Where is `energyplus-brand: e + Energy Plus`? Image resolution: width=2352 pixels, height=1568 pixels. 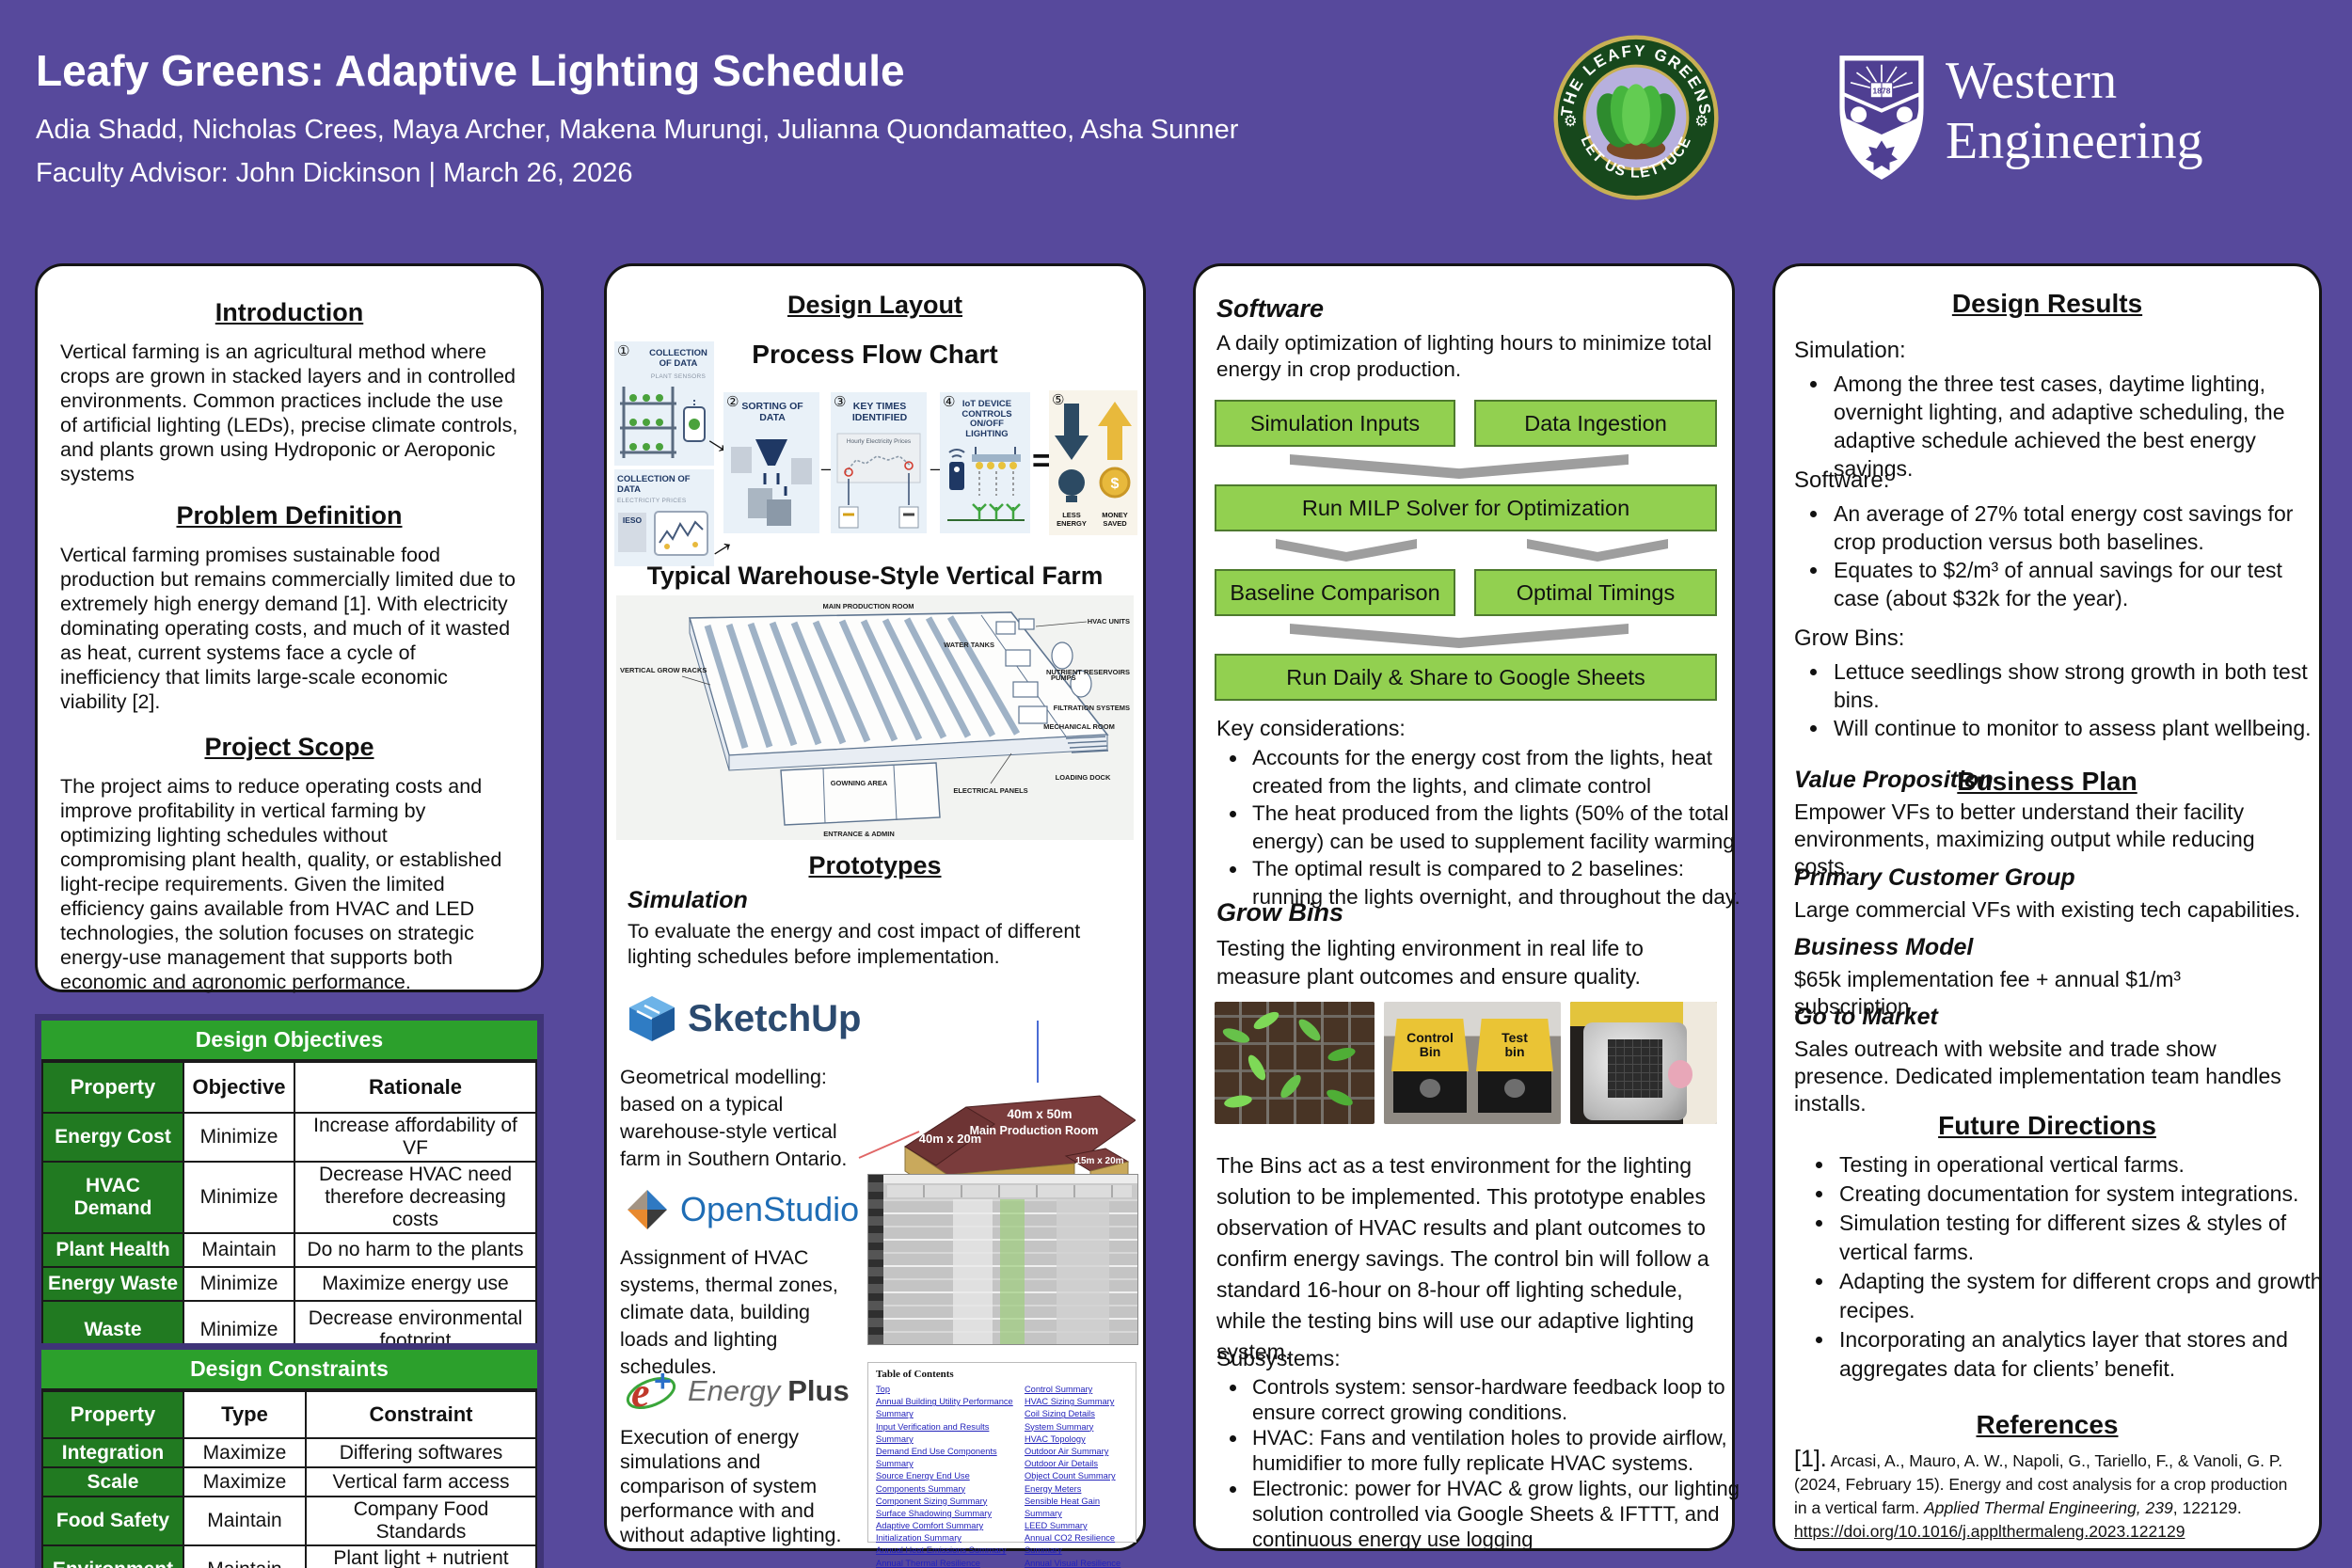 energyplus-brand: e + Energy Plus is located at coordinates (738, 1391).